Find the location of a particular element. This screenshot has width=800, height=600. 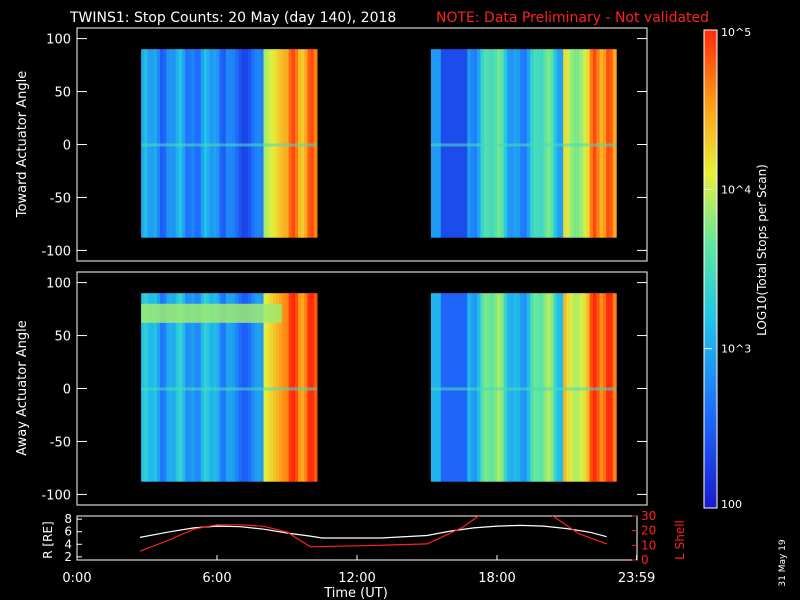

heatmap-block is located at coordinates (229, 387).